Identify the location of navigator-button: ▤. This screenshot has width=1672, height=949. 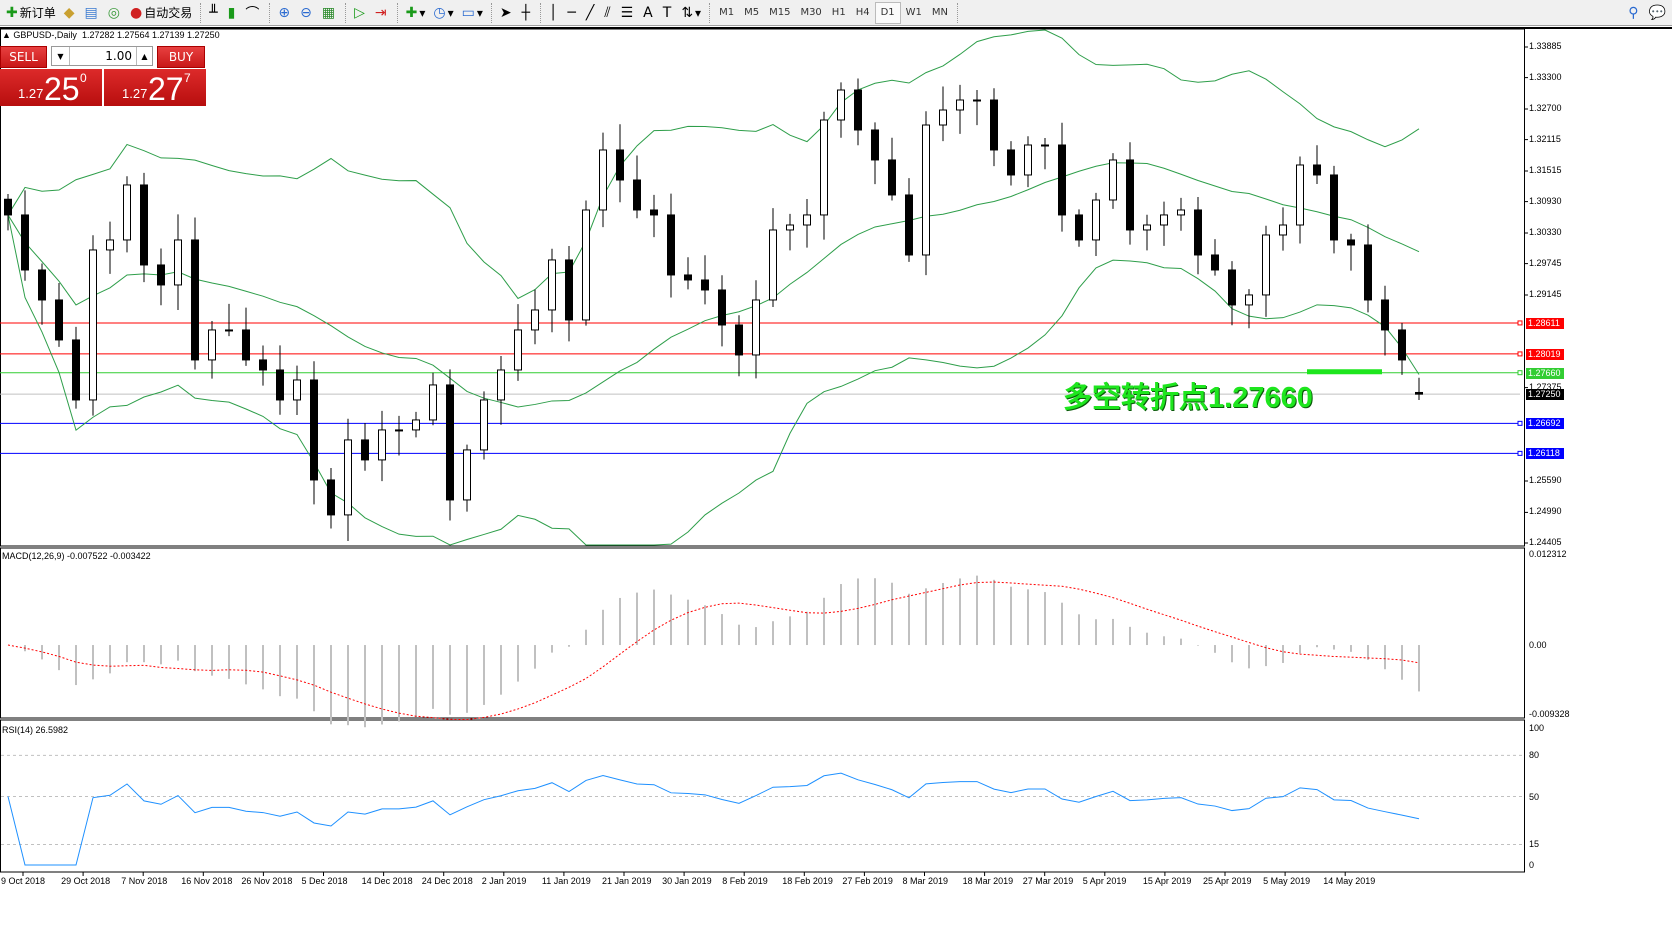
(92, 13).